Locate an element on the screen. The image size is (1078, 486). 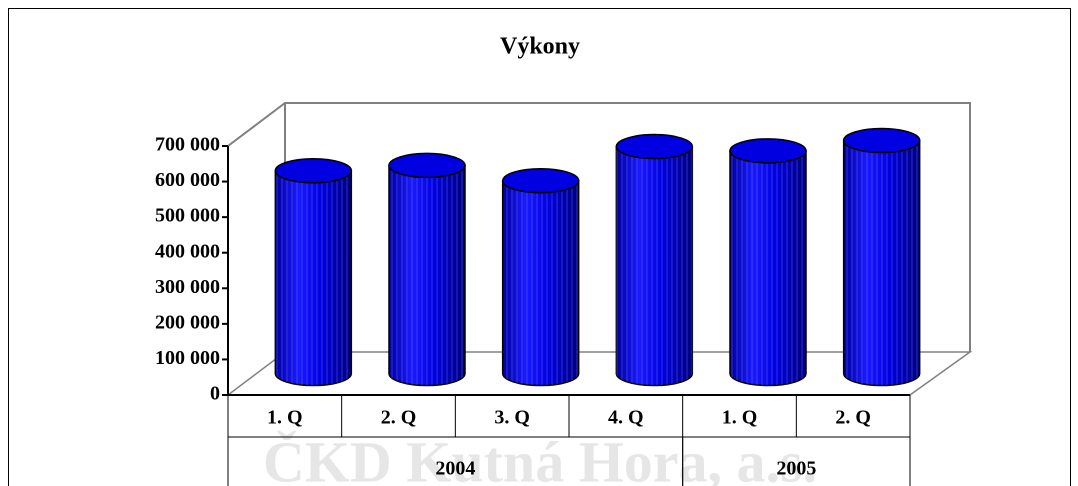
x-tick-label: 4. Q is located at coordinates (626, 418).